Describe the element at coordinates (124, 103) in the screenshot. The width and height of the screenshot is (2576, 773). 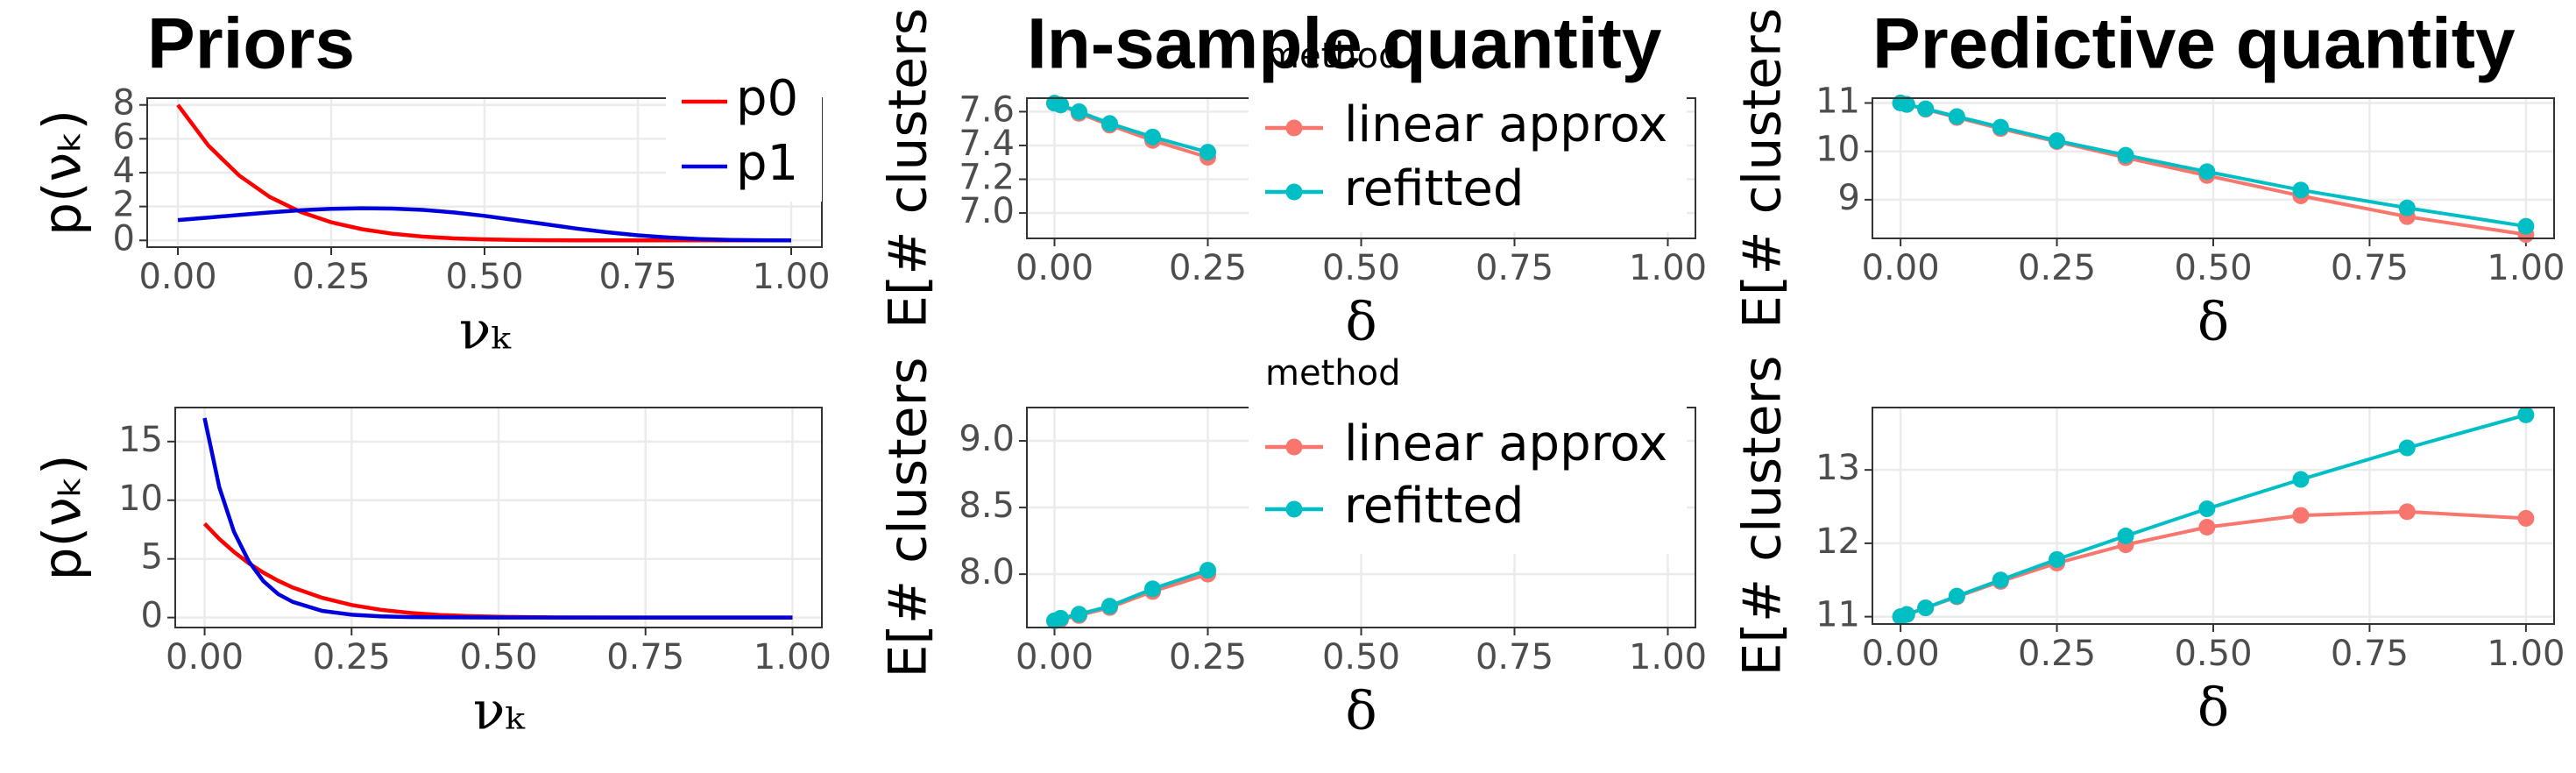
I see `y-tick-label: 8` at that location.